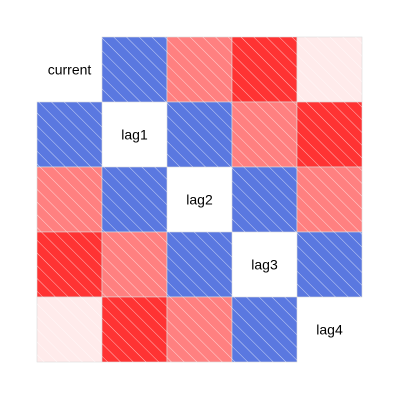 Image resolution: width=400 pixels, height=400 pixels. Describe the element at coordinates (329, 69) in the screenshot. I see `cell-hatch-current-lag4` at that location.